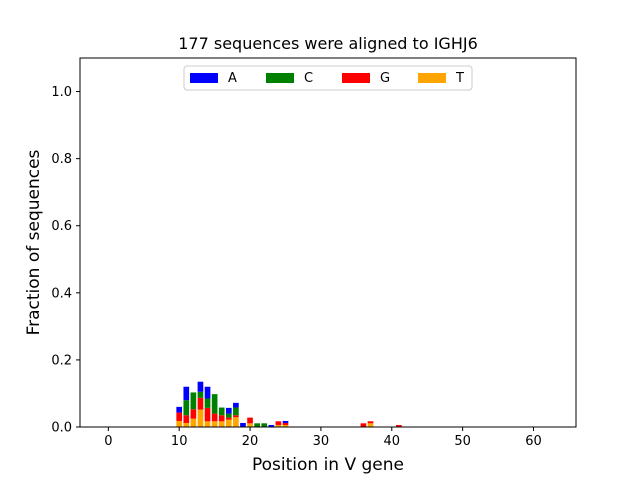  I want to click on x-tick-label: 50, so click(462, 441).